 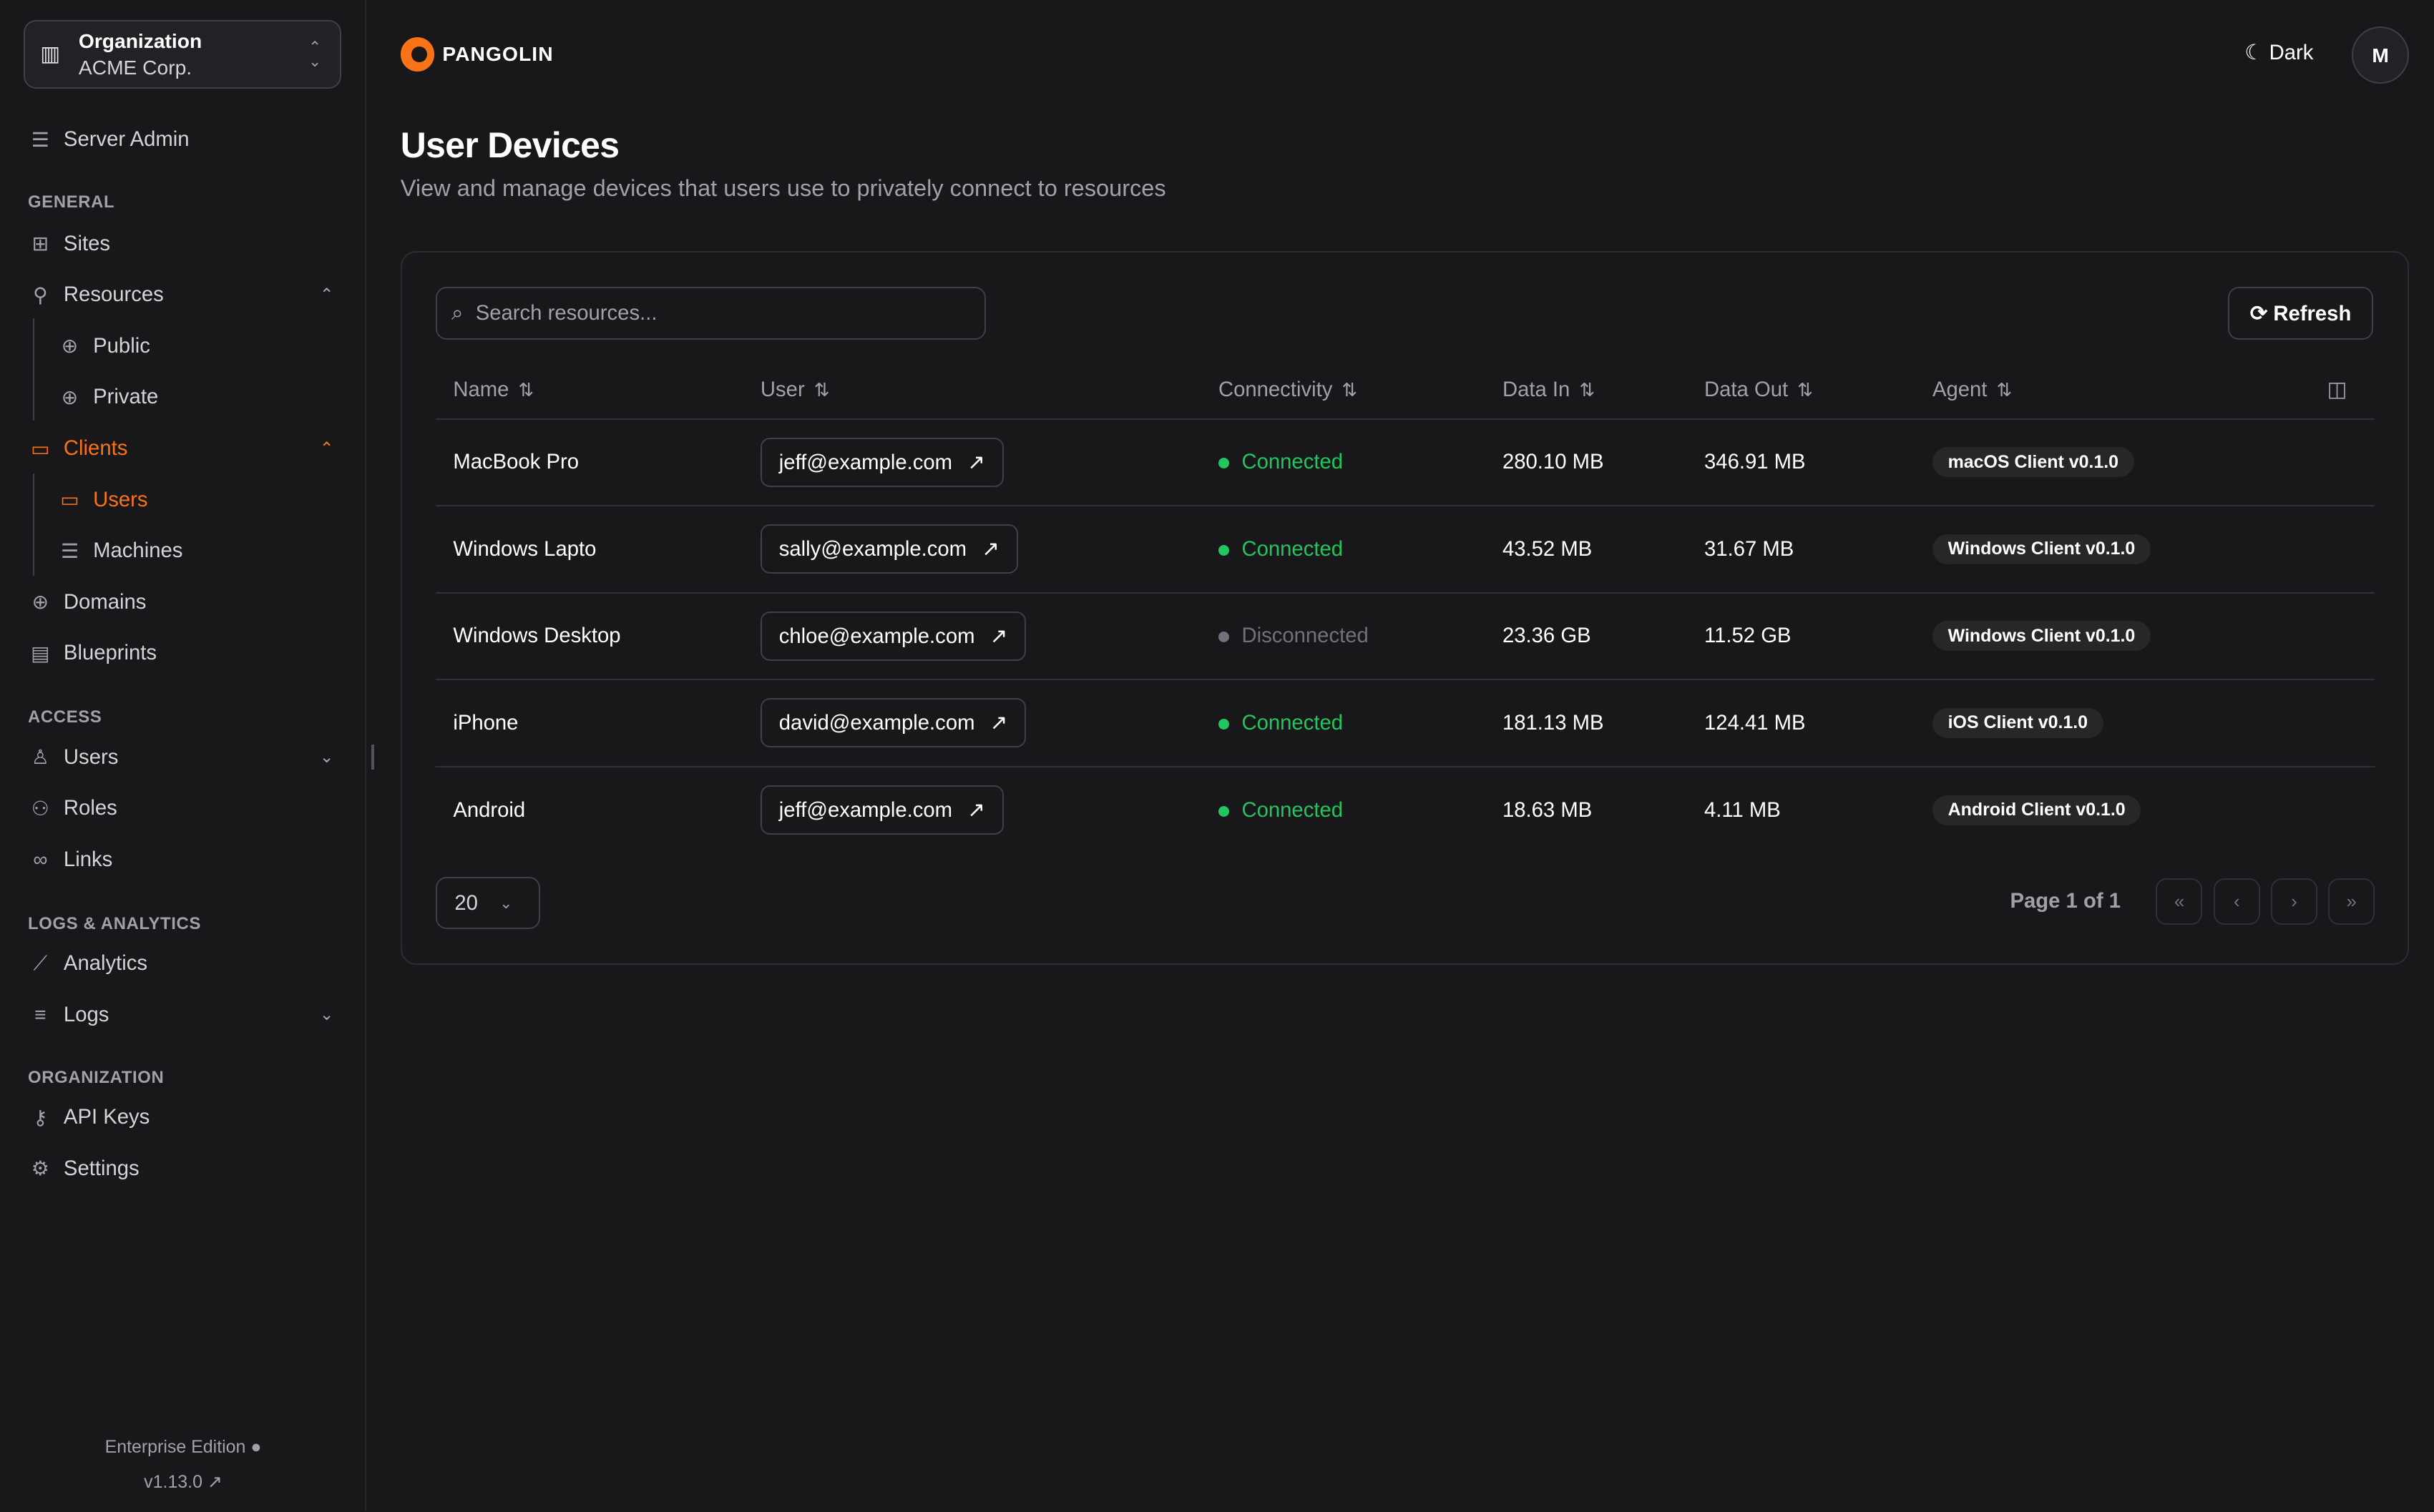 What do you see at coordinates (181, 1168) in the screenshot?
I see `sidebar-item-settings: ⚙ Settings` at bounding box center [181, 1168].